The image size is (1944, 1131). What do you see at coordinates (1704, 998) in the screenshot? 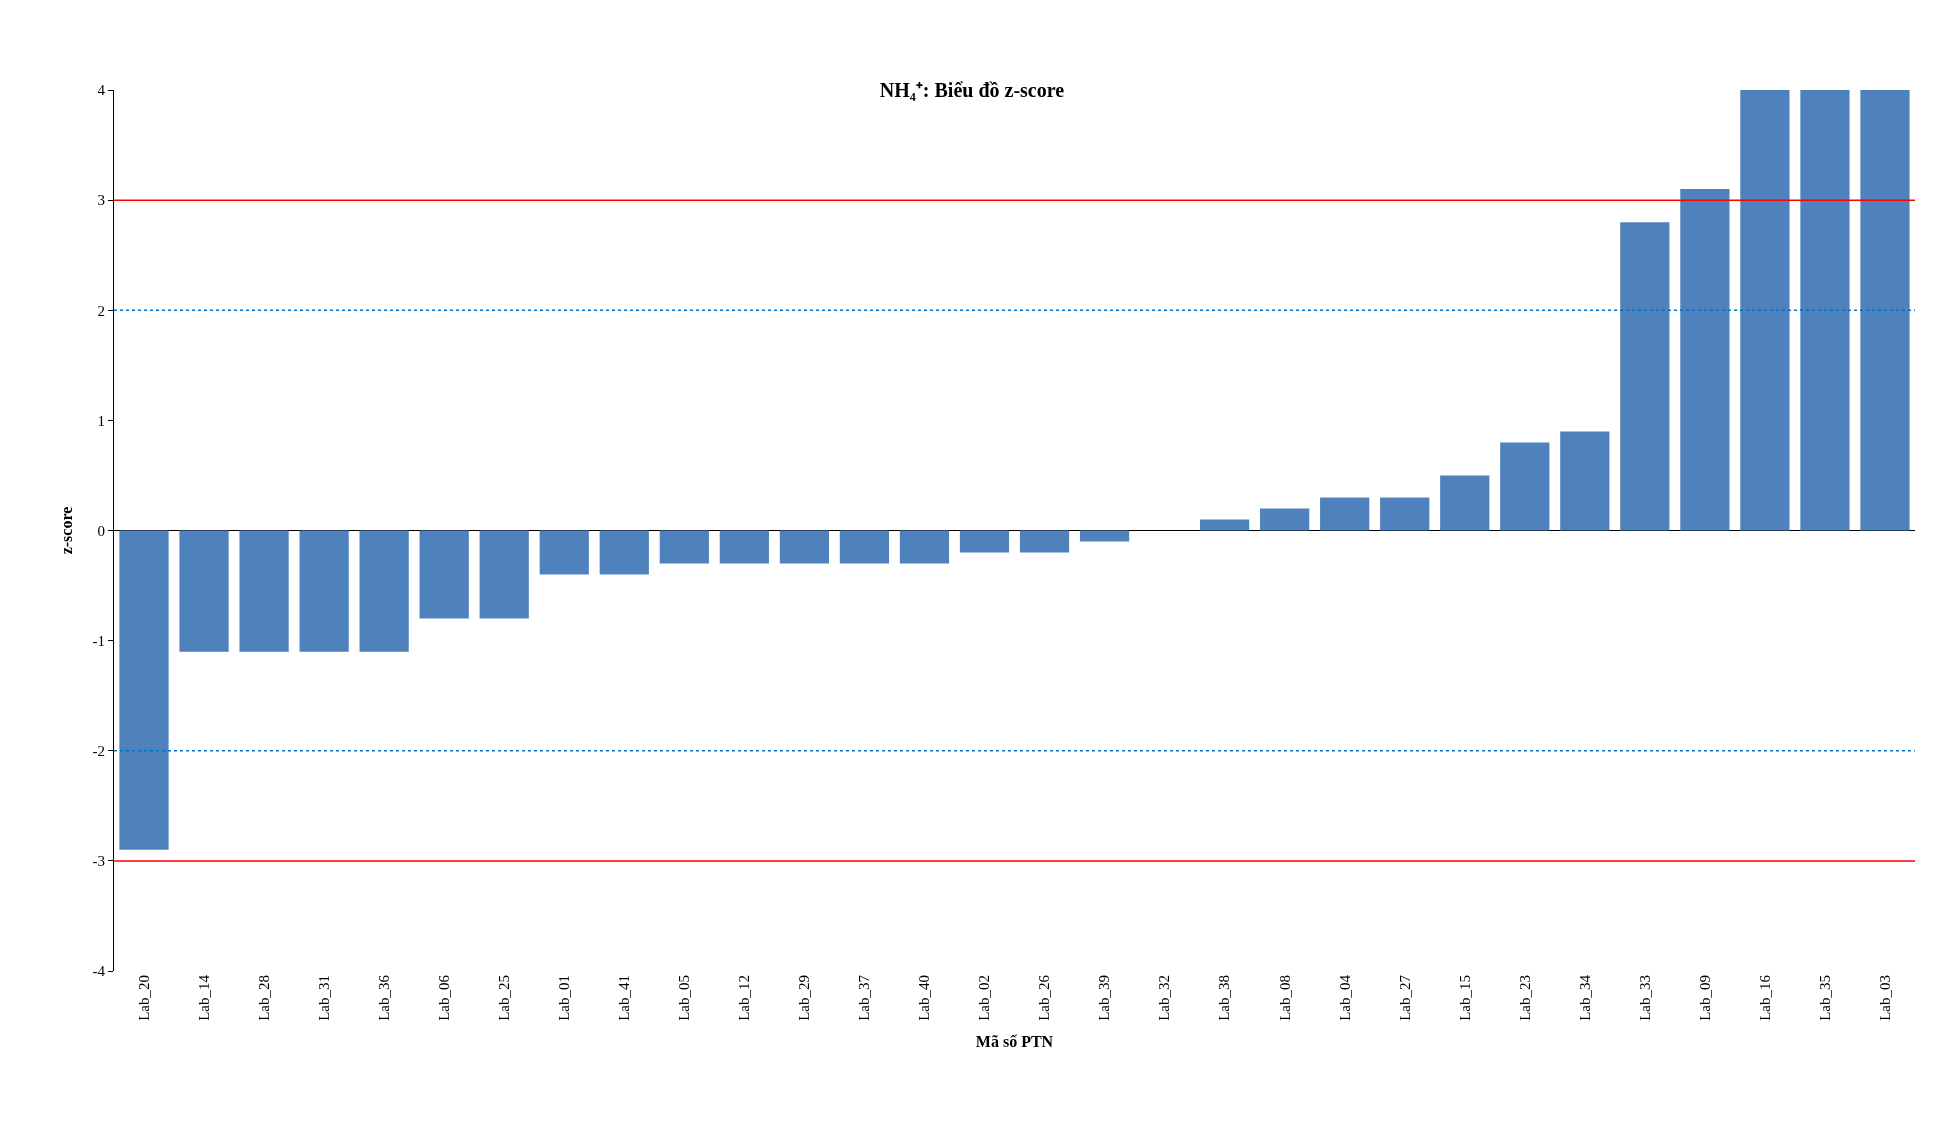
I see `x-tick-label: Lab_09` at bounding box center [1704, 998].